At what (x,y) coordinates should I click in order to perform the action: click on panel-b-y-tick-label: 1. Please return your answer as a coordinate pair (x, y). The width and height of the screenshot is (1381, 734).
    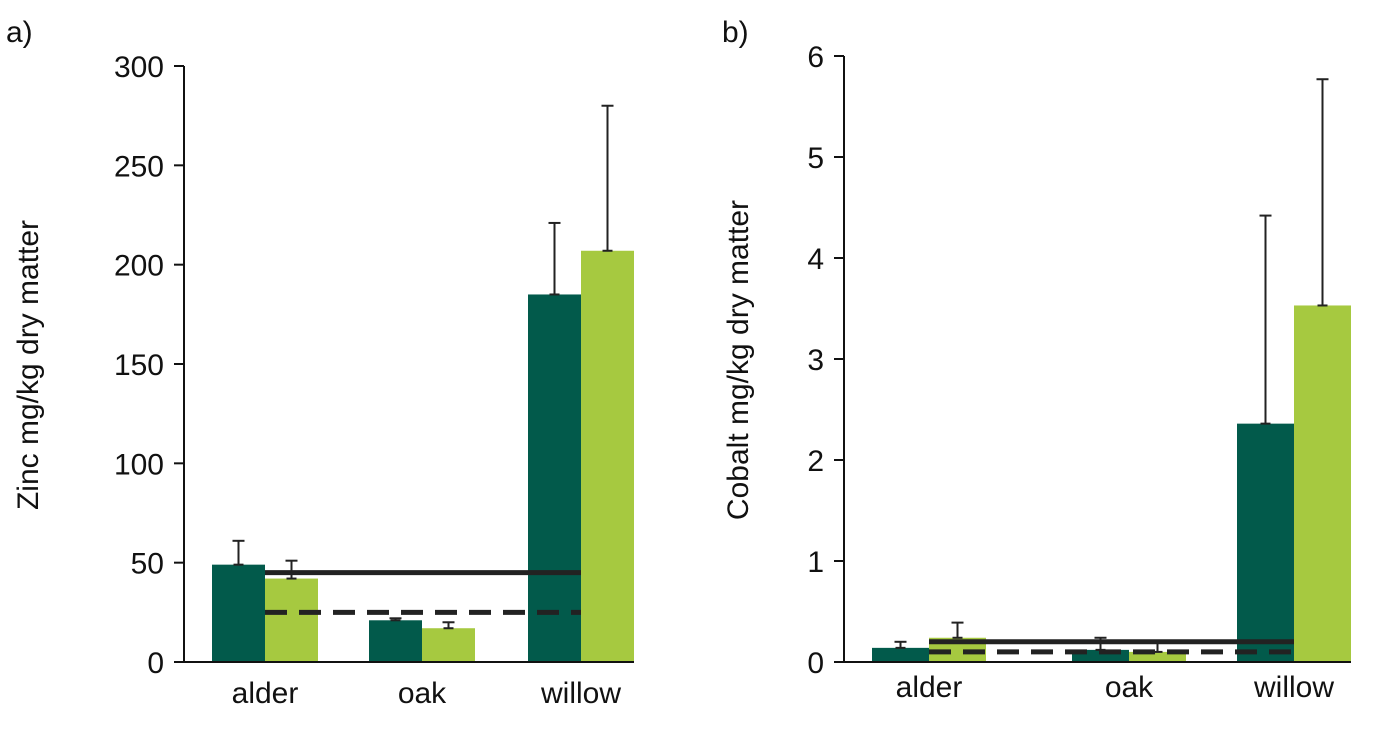
    Looking at the image, I should click on (815, 562).